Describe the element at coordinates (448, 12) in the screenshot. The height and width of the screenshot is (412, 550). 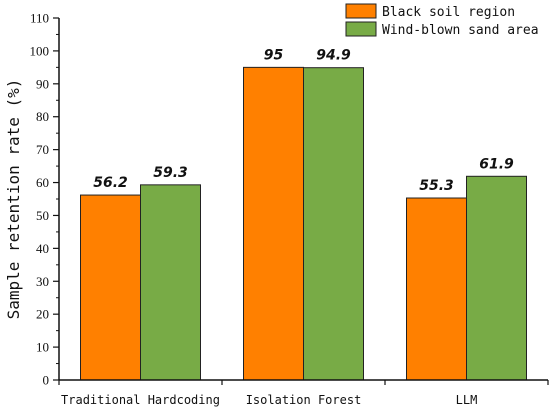
I see `legend-label: Black soil region` at that location.